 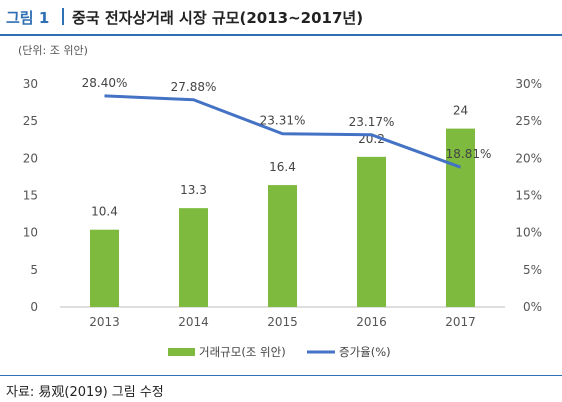 I want to click on figure-label-separator, so click(x=63, y=16).